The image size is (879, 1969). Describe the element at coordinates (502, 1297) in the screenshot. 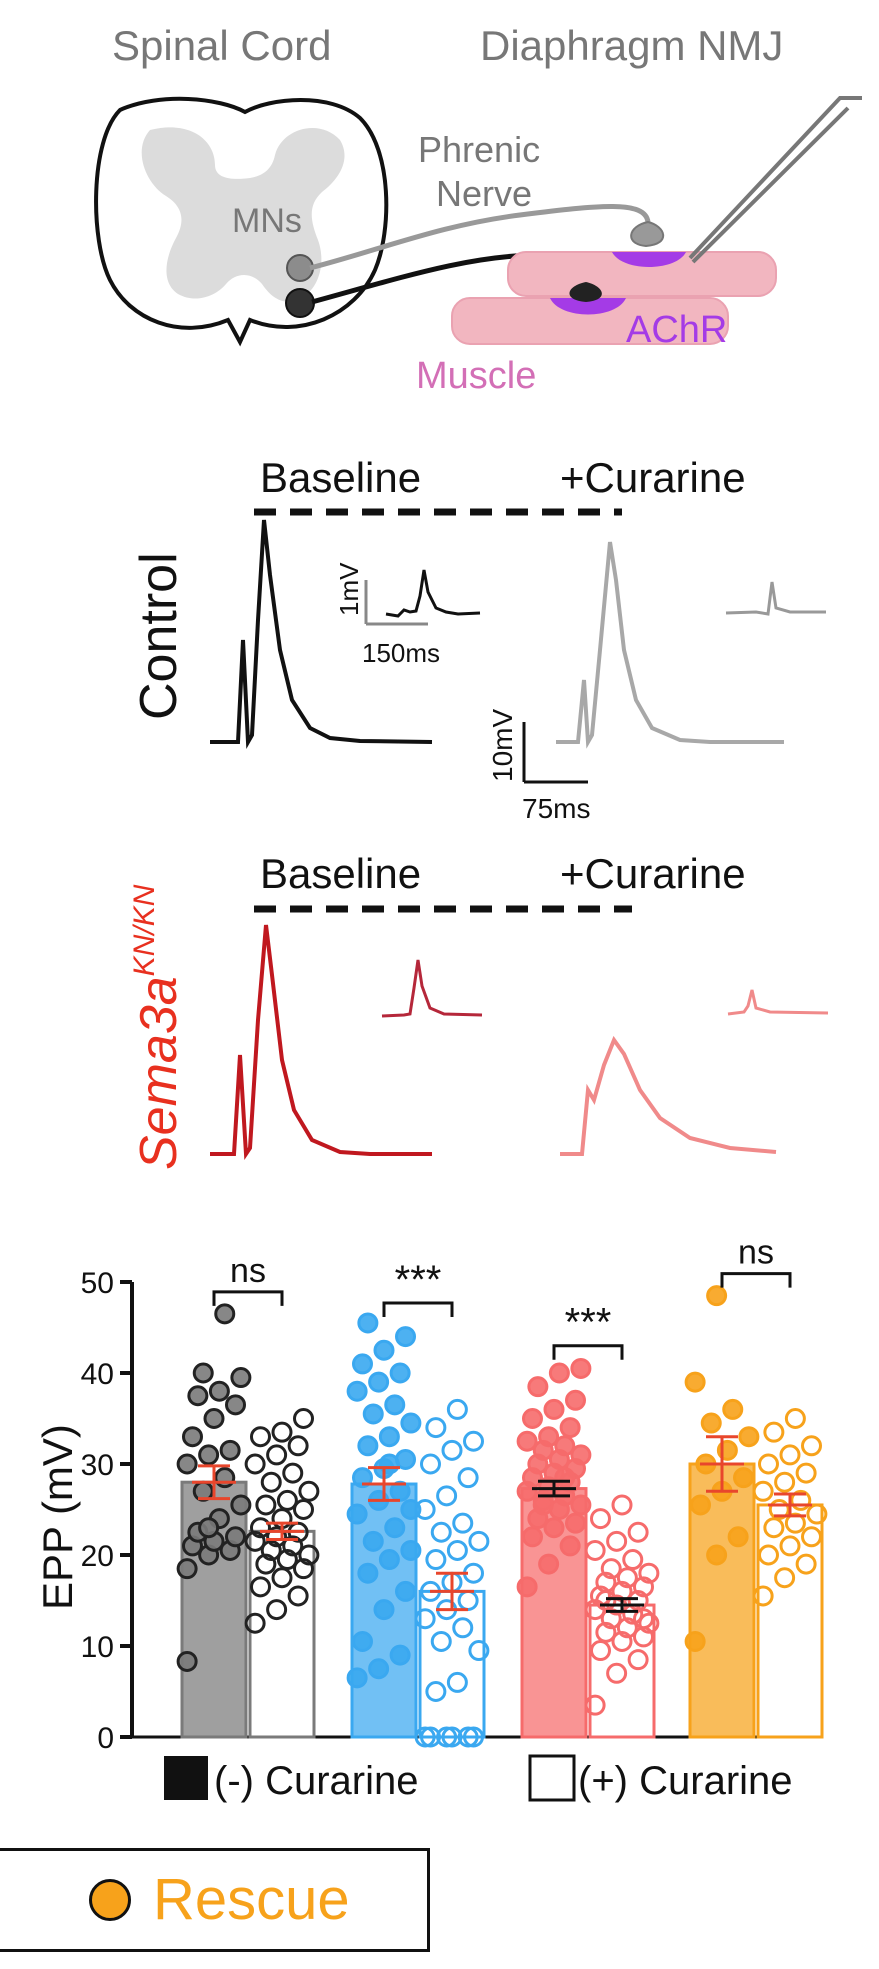

I see `significance-brackets: ns *** *** ns` at that location.